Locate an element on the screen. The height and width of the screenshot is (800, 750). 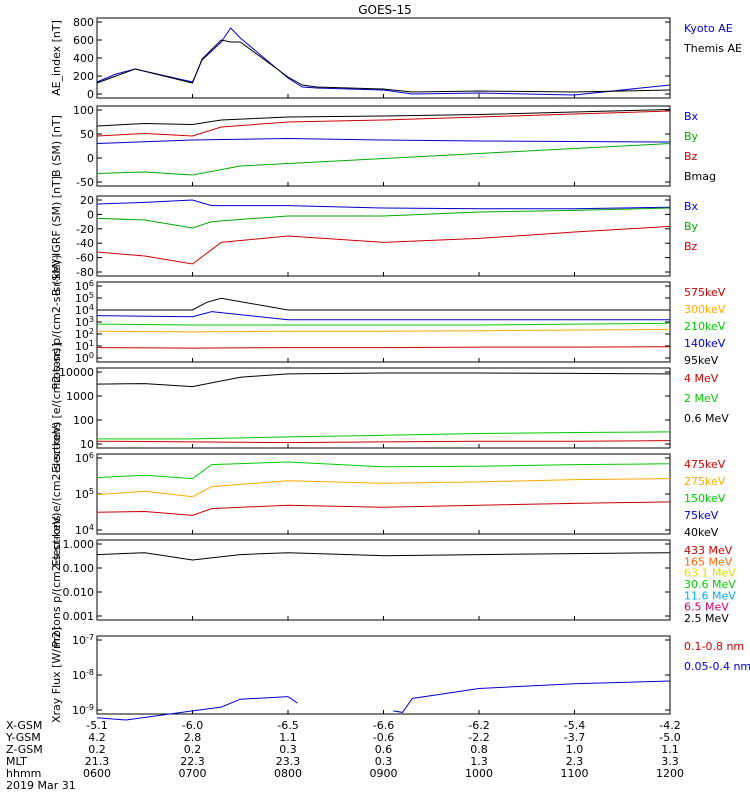
legend-entry: 433 MeV is located at coordinates (708, 550).